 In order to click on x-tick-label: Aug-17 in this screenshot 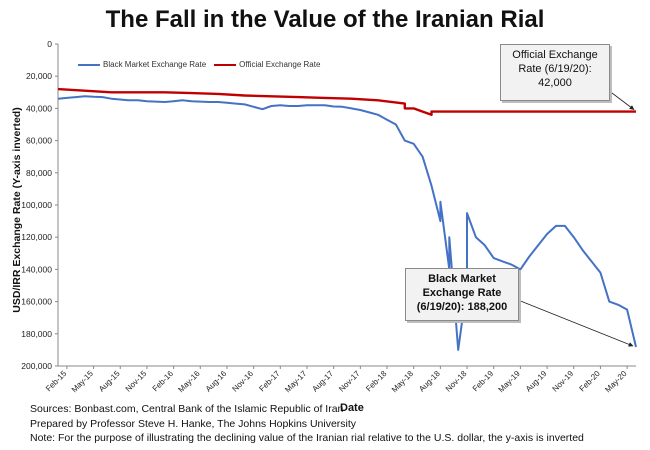, I will do `click(322, 381)`.